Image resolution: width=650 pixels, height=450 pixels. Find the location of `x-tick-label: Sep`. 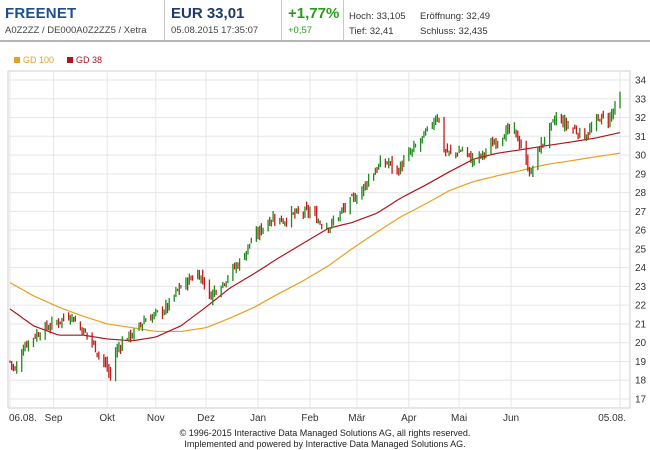

x-tick-label: Sep is located at coordinates (54, 418).